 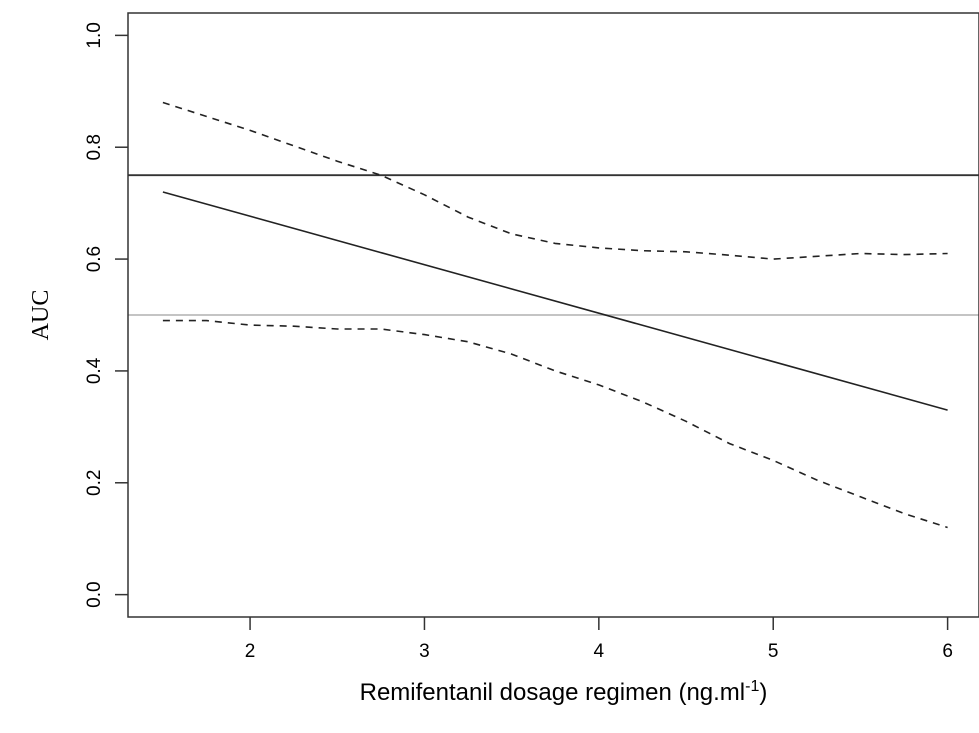 I want to click on x-tick-label: 4, so click(x=599, y=651).